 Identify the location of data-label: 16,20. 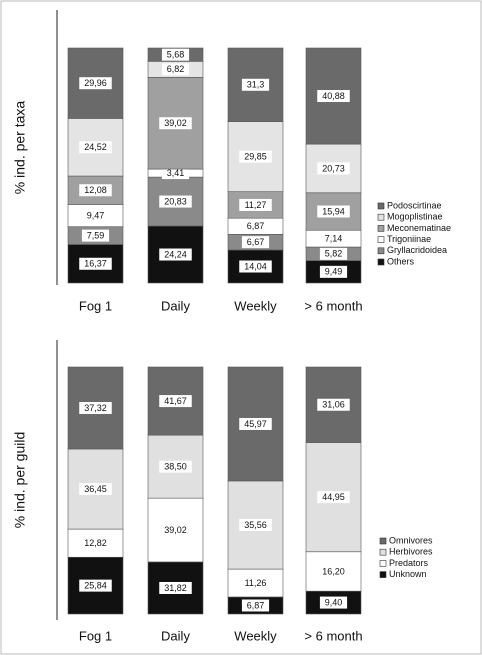
(333, 571).